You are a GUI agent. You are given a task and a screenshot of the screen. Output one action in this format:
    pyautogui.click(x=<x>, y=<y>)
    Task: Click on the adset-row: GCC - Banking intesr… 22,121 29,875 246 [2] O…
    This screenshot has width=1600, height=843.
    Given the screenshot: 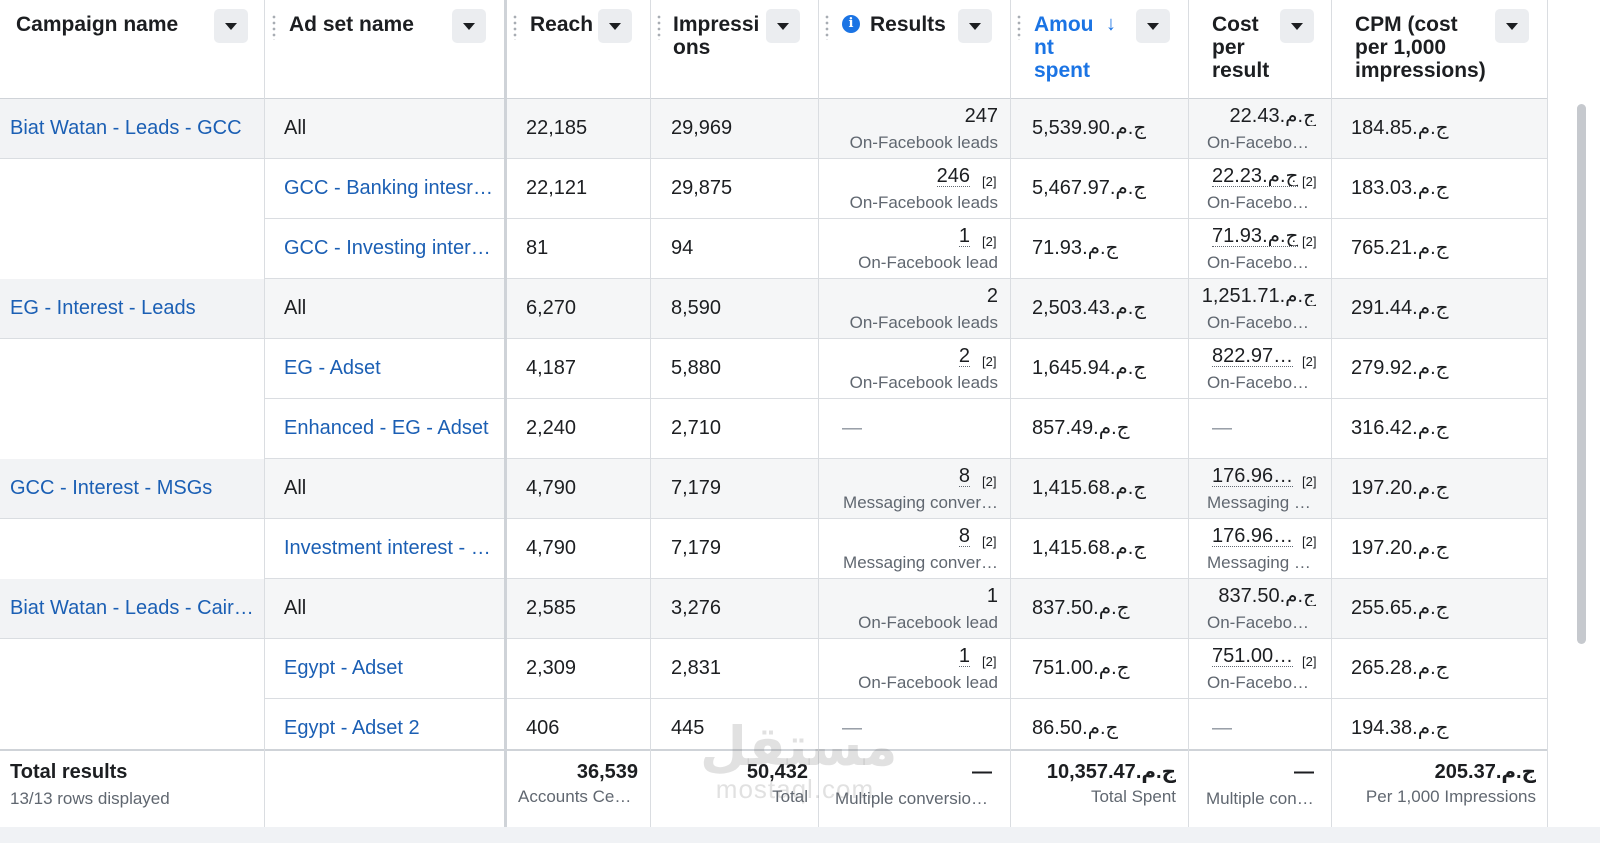 What is the action you would take?
    pyautogui.click(x=774, y=189)
    